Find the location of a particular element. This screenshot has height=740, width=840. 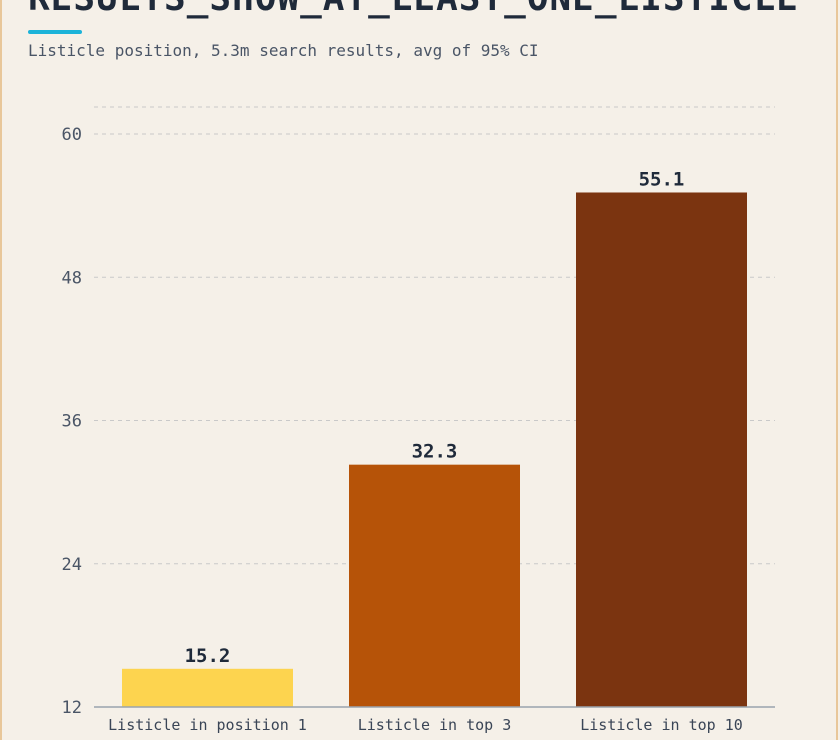

y-tick-label: 24 is located at coordinates (72, 565).